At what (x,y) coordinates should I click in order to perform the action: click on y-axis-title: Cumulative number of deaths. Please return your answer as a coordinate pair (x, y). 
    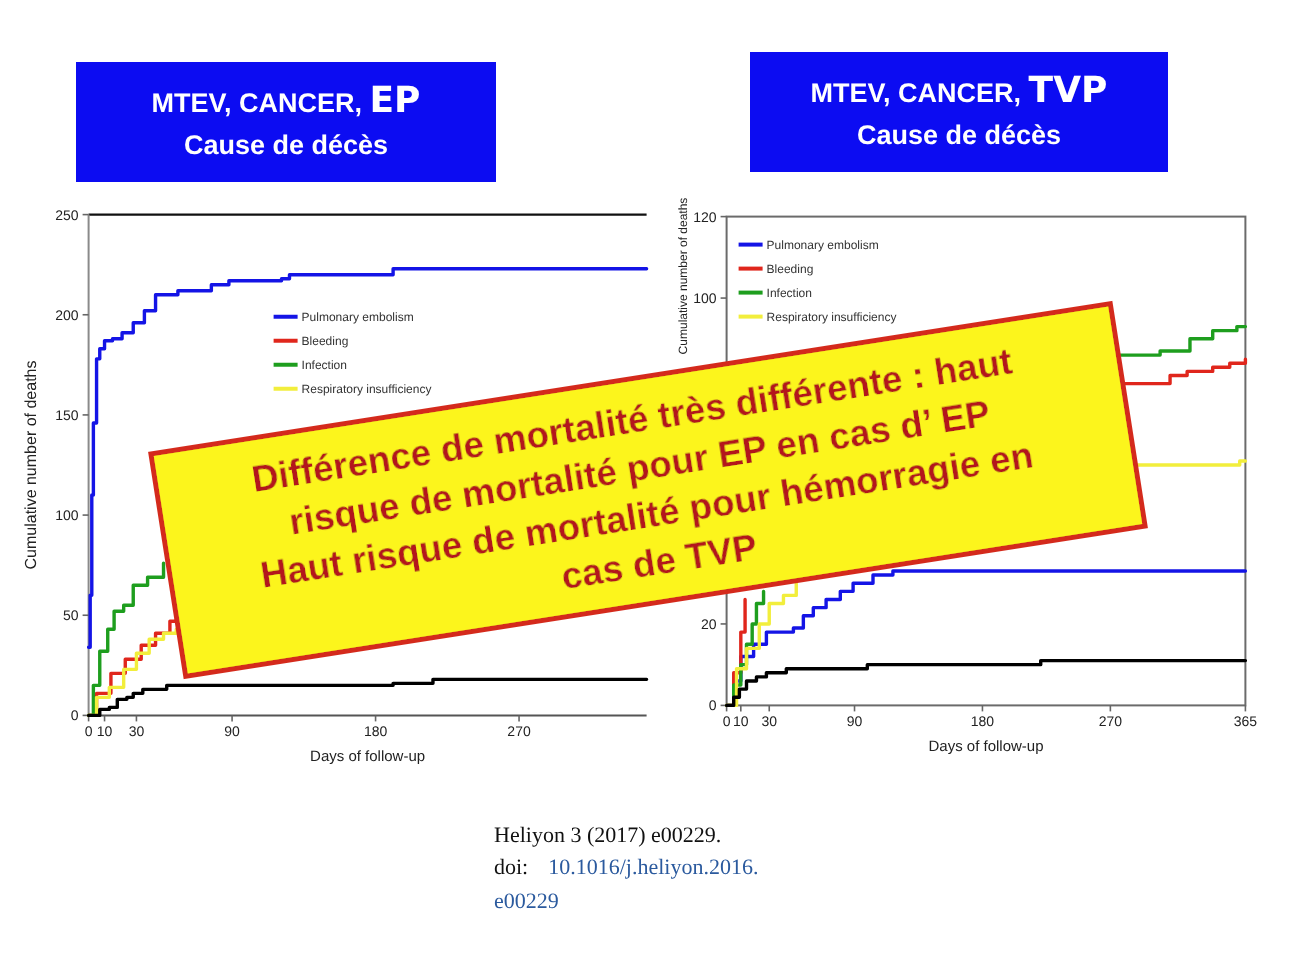
    Looking at the image, I should click on (31, 465).